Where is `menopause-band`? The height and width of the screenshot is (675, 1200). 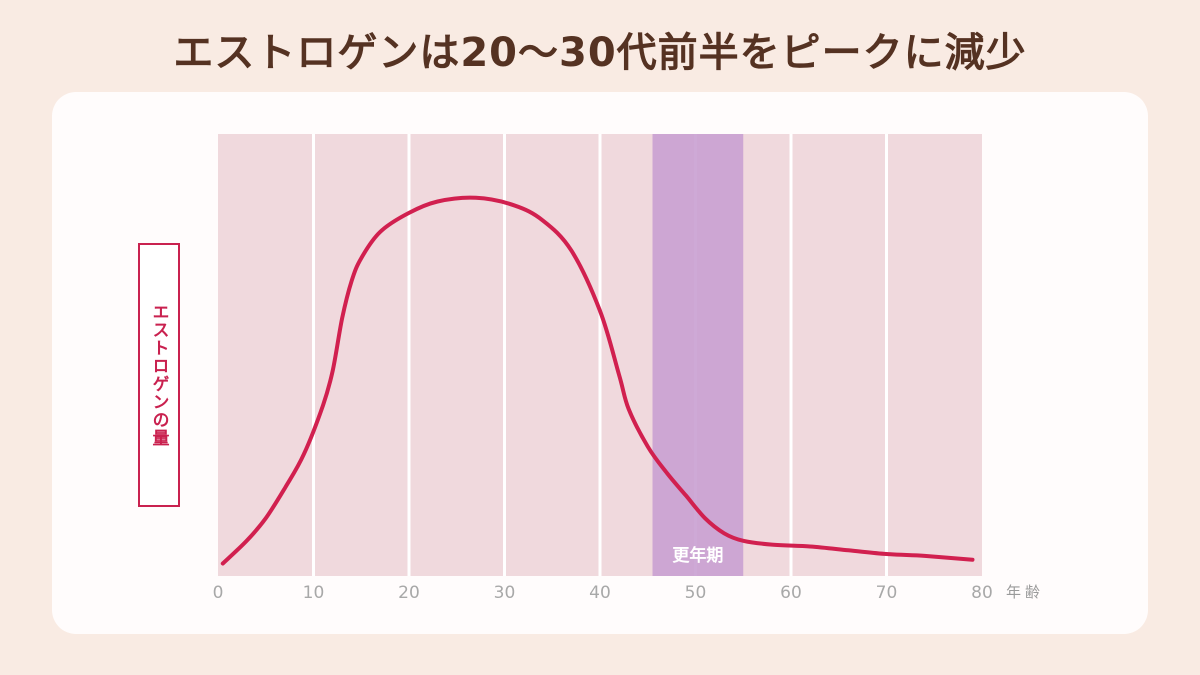
menopause-band is located at coordinates (698, 355).